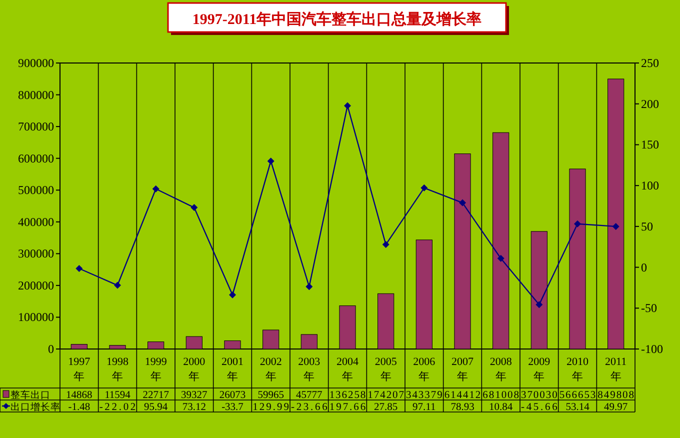 The height and width of the screenshot is (438, 680). Describe the element at coordinates (462, 395) in the screenshot. I see `data-label: 614412` at that location.